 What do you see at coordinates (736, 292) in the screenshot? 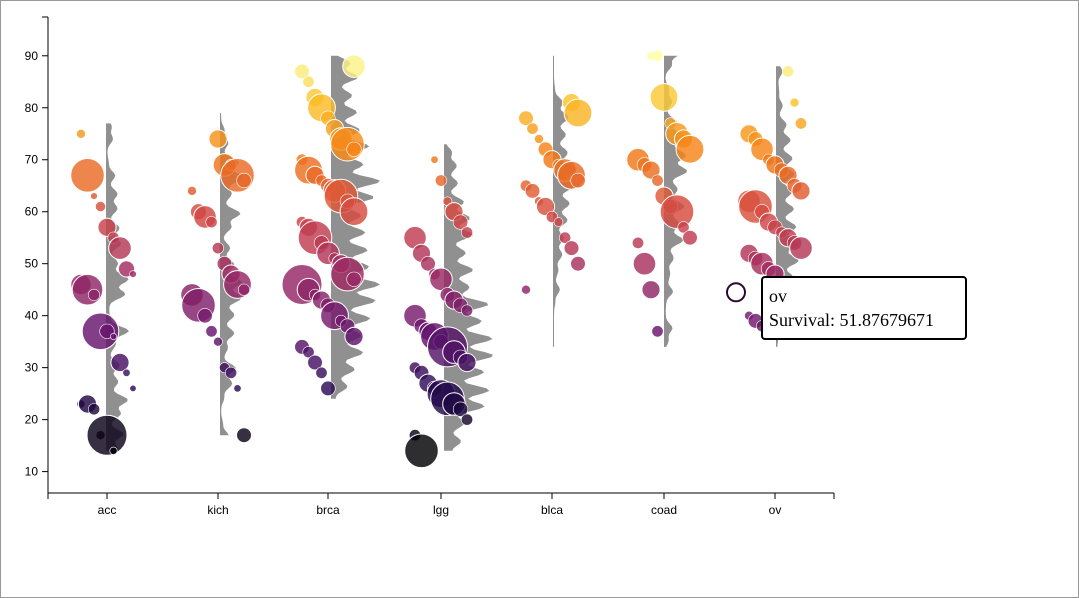
I see `hovered-point-ring` at bounding box center [736, 292].